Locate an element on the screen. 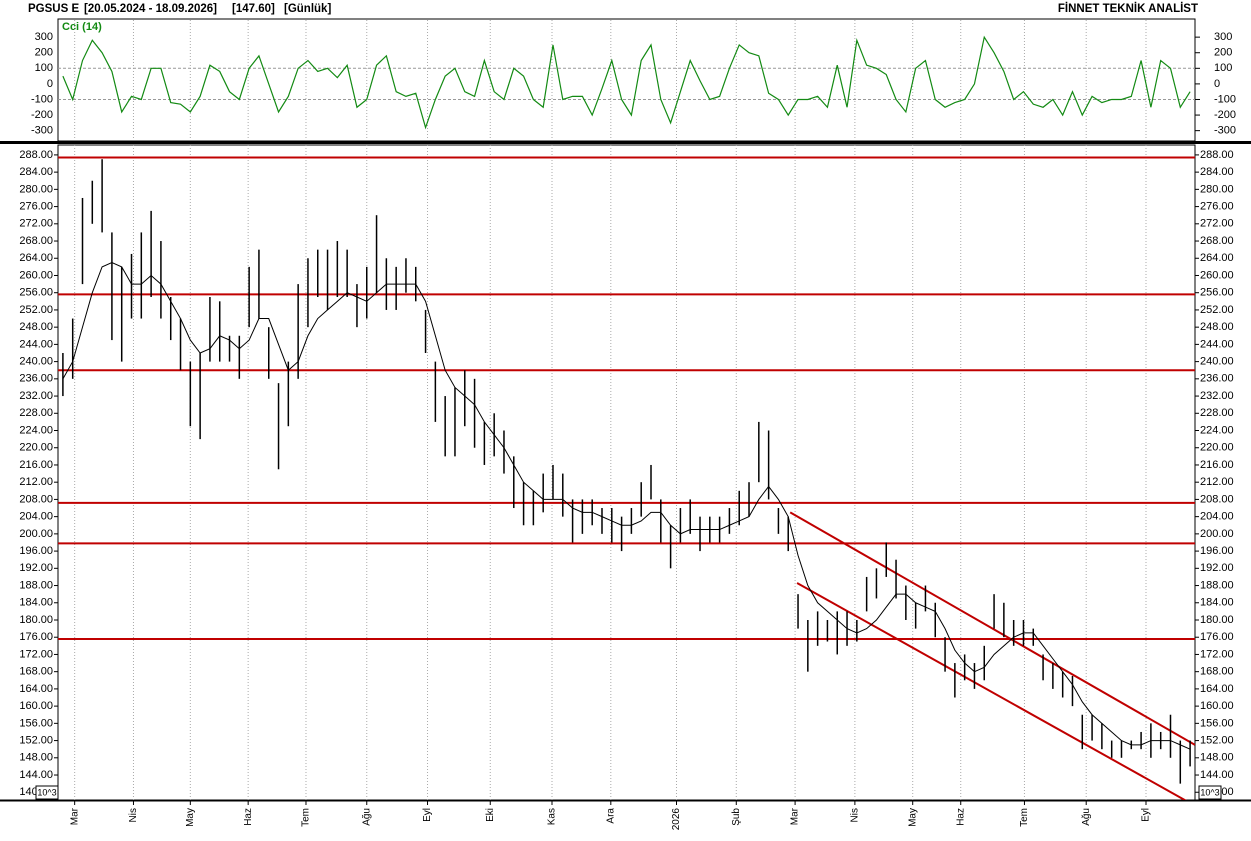 The height and width of the screenshot is (841, 1251). cci-line is located at coordinates (626, 82).